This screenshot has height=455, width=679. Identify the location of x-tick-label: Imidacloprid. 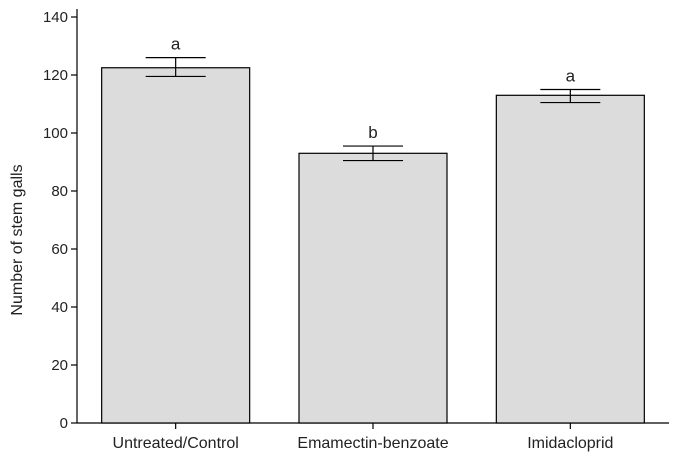
(570, 443).